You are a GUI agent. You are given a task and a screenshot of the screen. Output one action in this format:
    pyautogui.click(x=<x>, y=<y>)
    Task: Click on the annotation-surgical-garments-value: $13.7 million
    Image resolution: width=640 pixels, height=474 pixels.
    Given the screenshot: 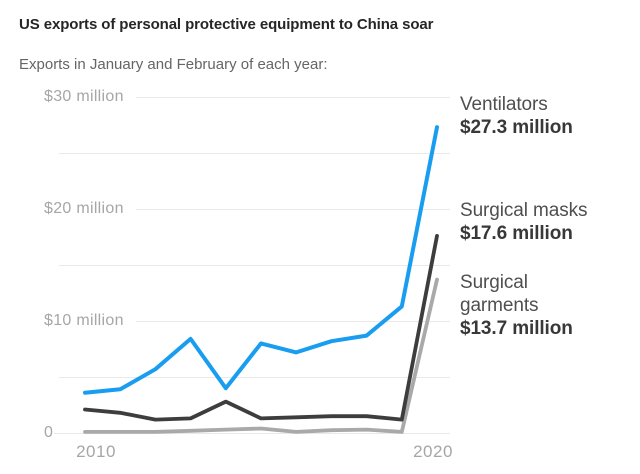 What is the action you would take?
    pyautogui.click(x=516, y=328)
    